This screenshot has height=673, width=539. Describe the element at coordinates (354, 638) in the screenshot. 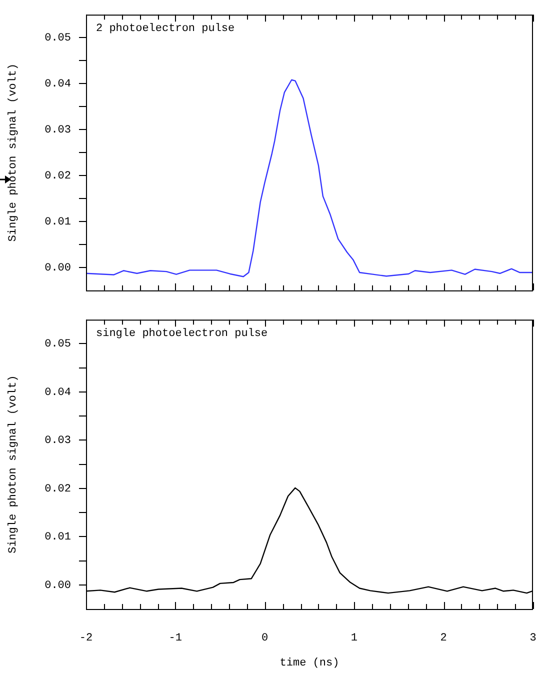

I see `x-tick-label: 1` at that location.